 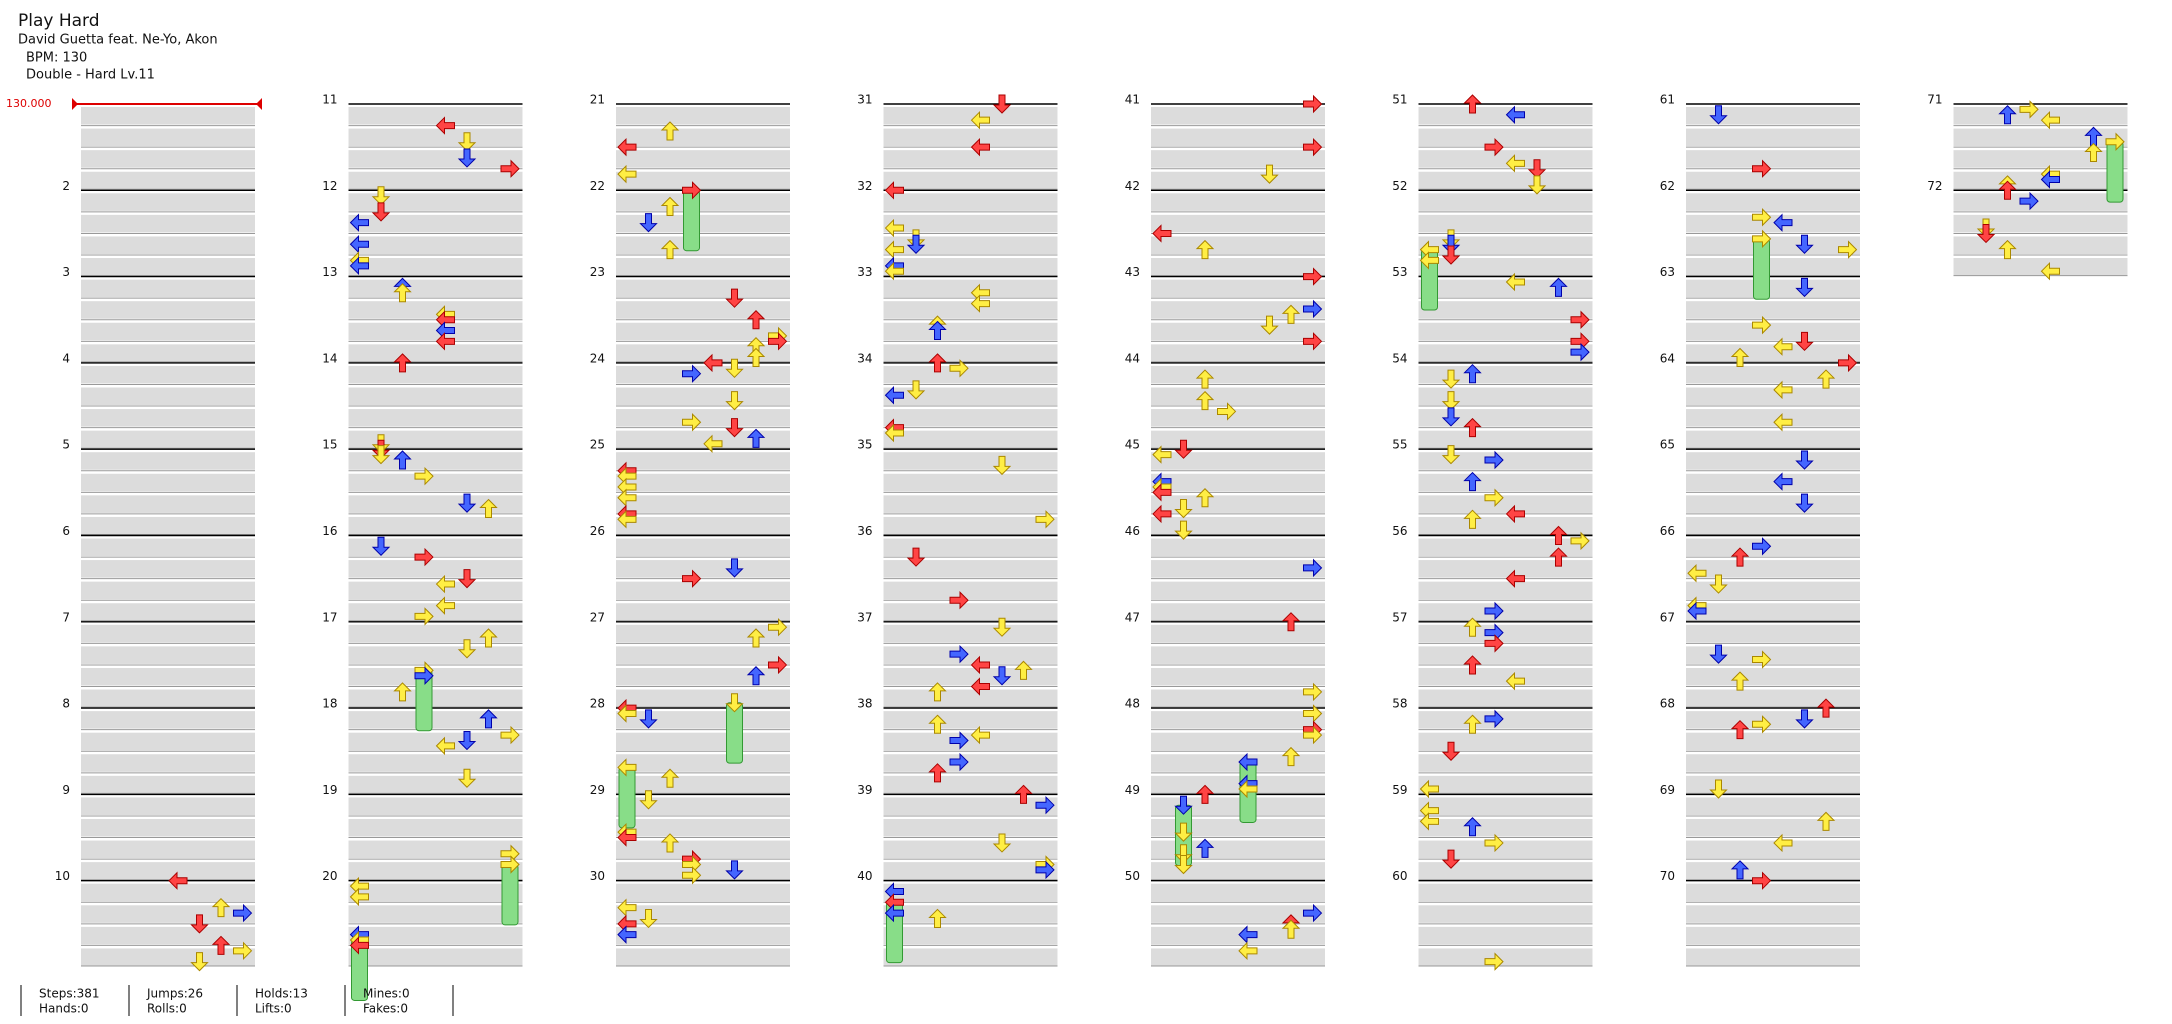 What do you see at coordinates (864, 100) in the screenshot?
I see `measure-number: 31` at bounding box center [864, 100].